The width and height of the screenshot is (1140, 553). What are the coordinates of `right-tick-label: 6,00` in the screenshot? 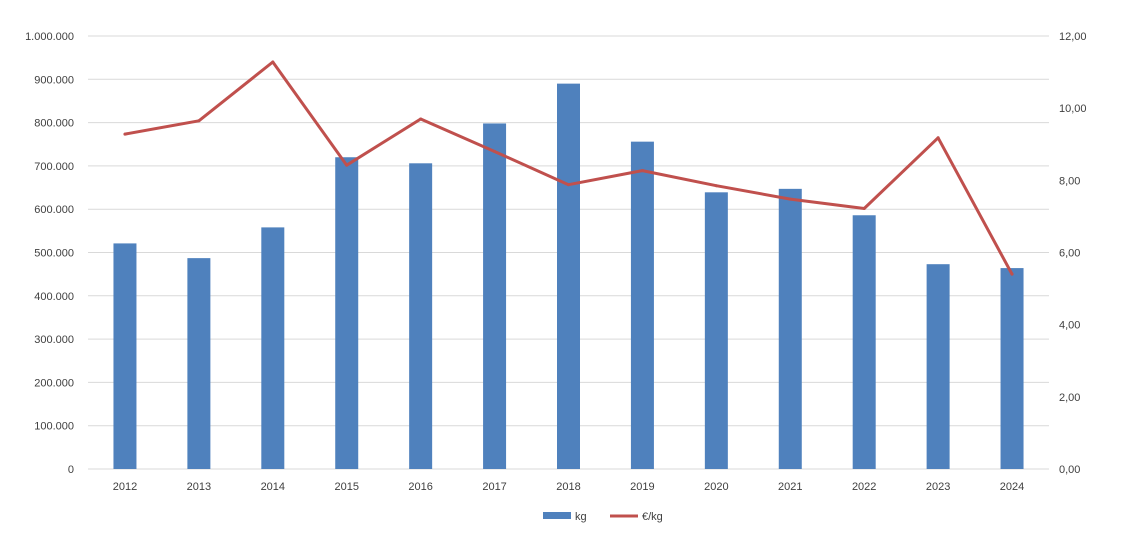 It's located at (1069, 254).